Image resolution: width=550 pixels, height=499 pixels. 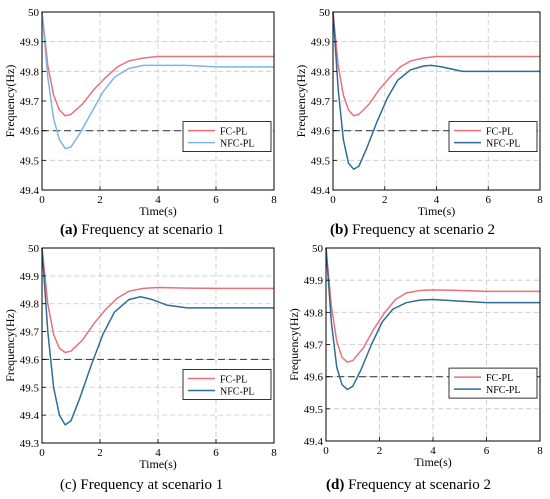 I want to click on caption-c: (c) Frequency at scenario 1, so click(x=141, y=485).